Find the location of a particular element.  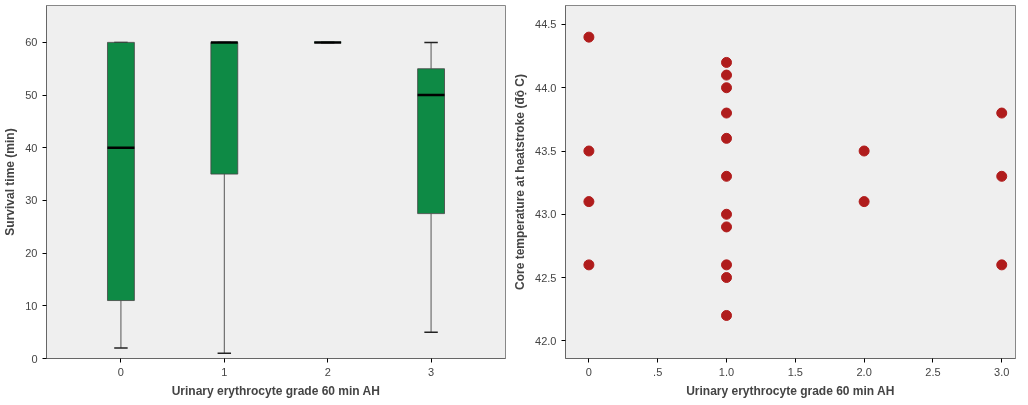

y-tick-label: 60 is located at coordinates (31, 42).